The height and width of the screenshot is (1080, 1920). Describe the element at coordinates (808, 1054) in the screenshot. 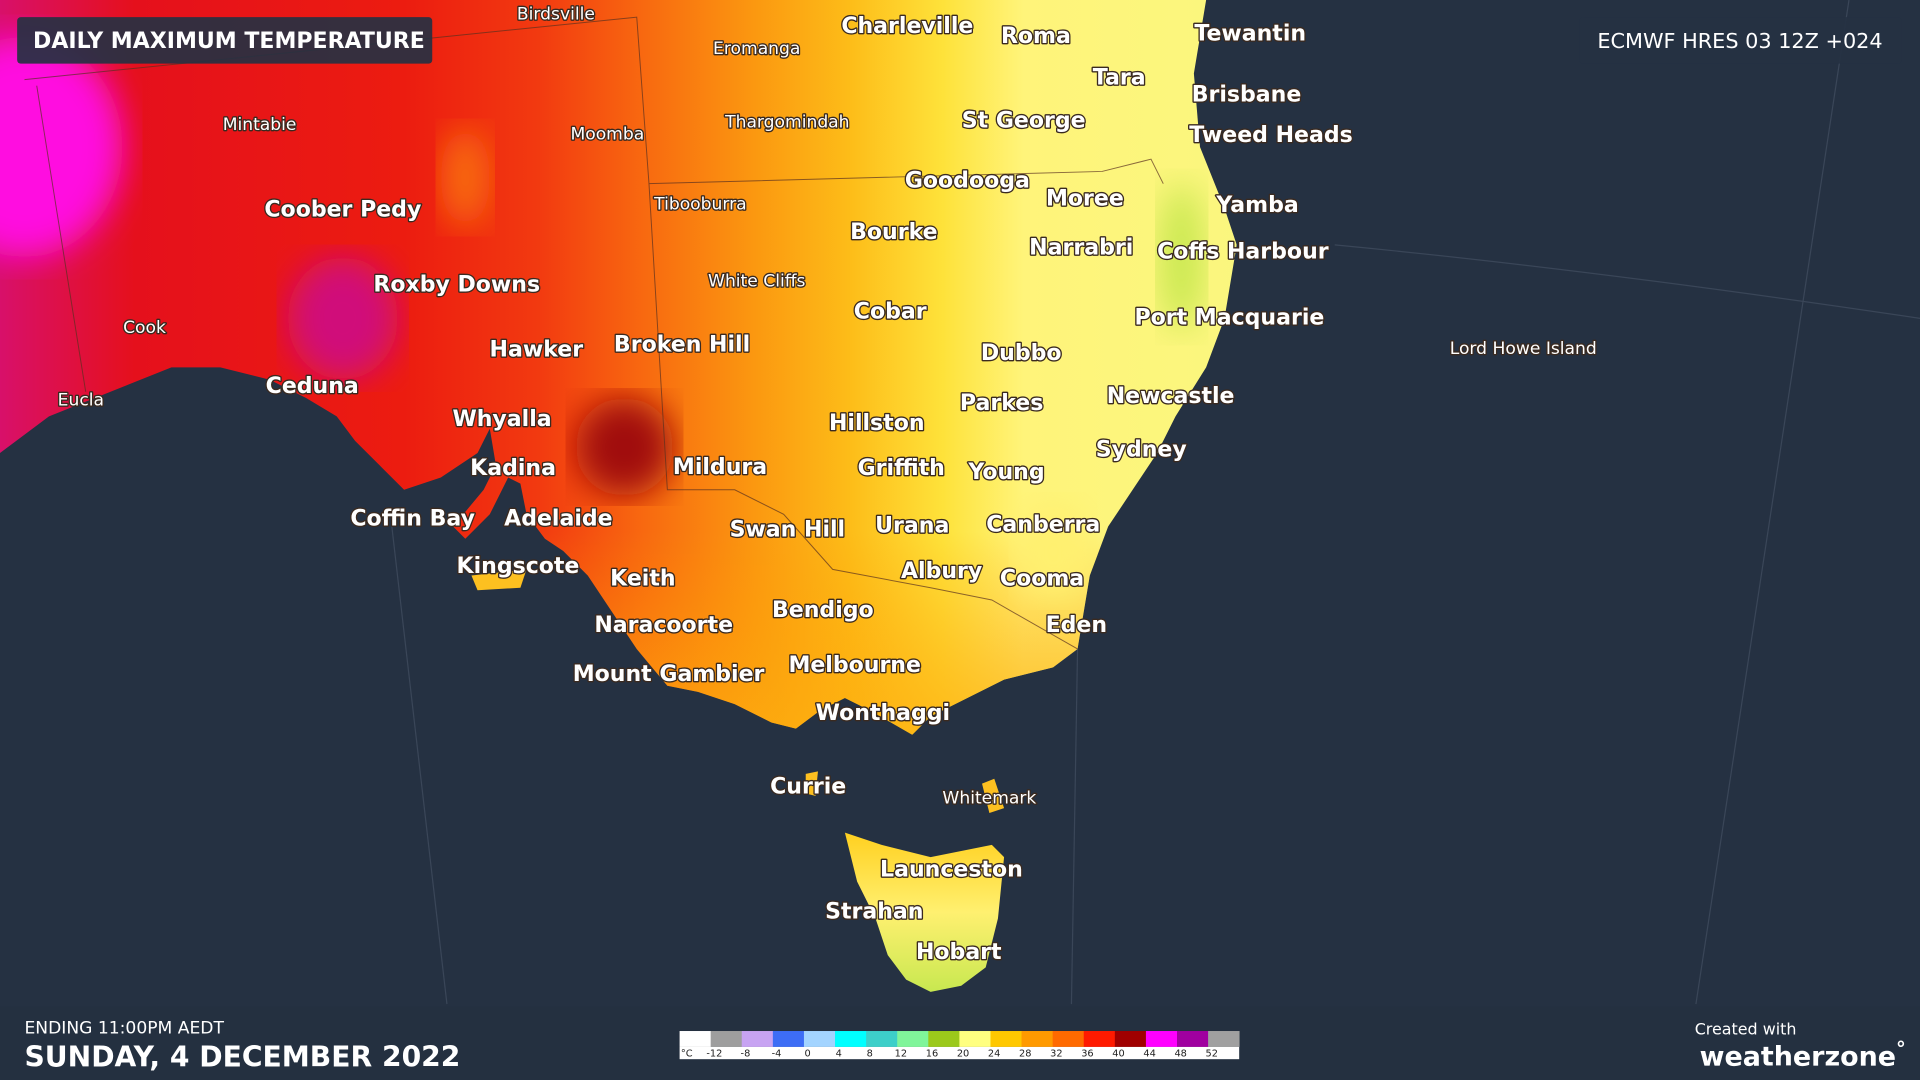

I see `legend-tick-label: 0` at that location.